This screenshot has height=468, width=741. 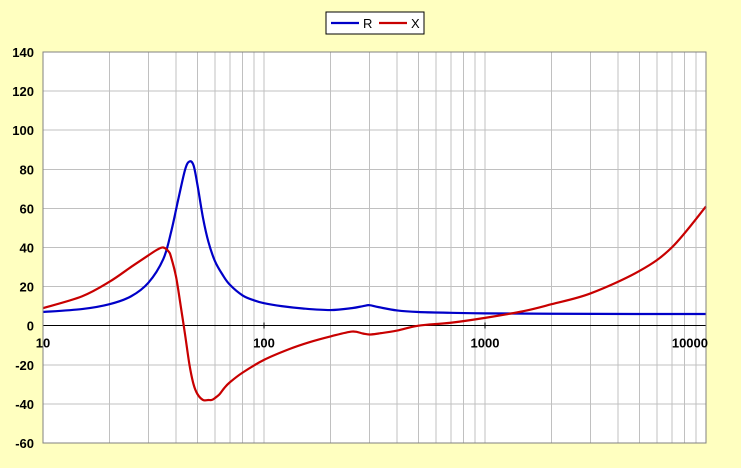 What do you see at coordinates (24, 443) in the screenshot?
I see `y-tick-label: -60` at bounding box center [24, 443].